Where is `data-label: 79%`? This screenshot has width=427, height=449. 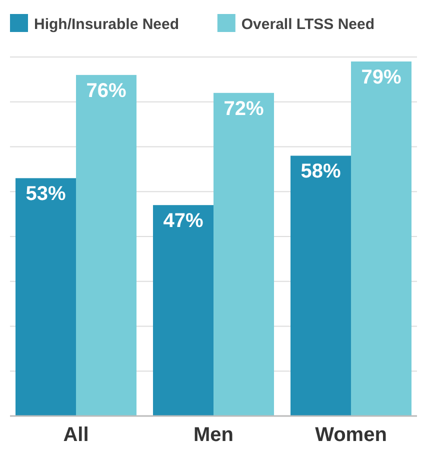
data-label: 79% is located at coordinates (381, 77).